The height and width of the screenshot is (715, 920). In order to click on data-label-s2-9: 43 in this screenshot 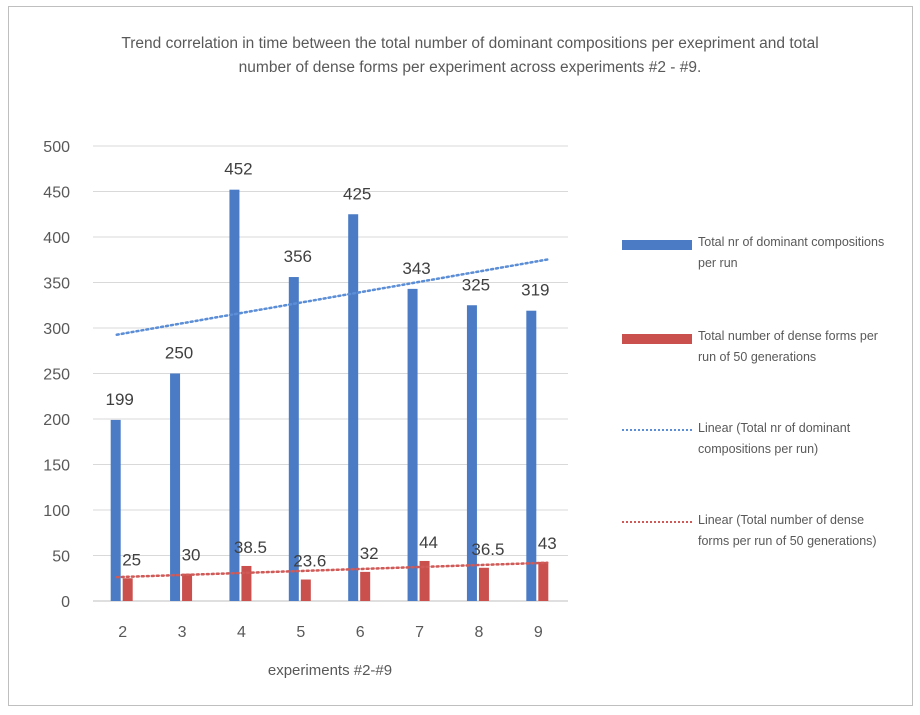, I will do `click(547, 543)`.